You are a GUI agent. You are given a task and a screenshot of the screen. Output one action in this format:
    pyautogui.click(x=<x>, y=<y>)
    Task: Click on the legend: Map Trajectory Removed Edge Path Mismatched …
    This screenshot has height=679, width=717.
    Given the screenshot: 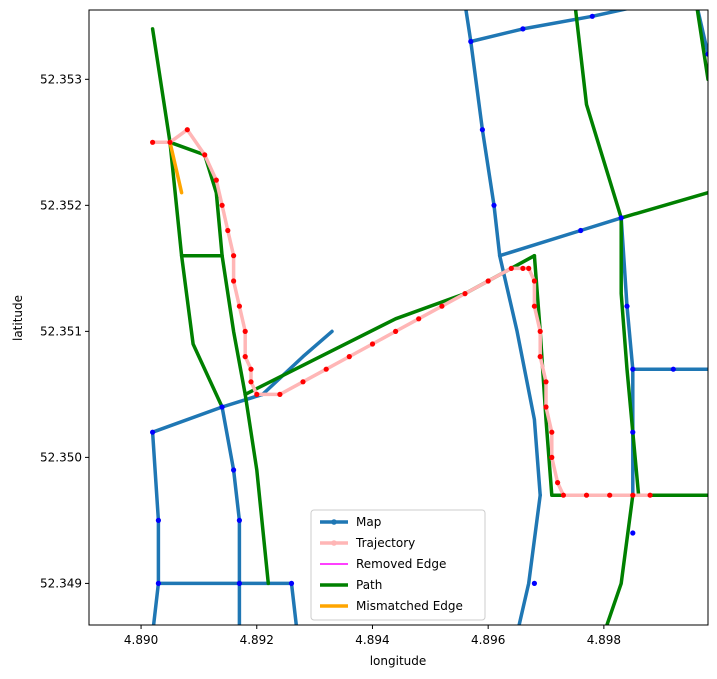 What is the action you would take?
    pyautogui.click(x=398, y=565)
    